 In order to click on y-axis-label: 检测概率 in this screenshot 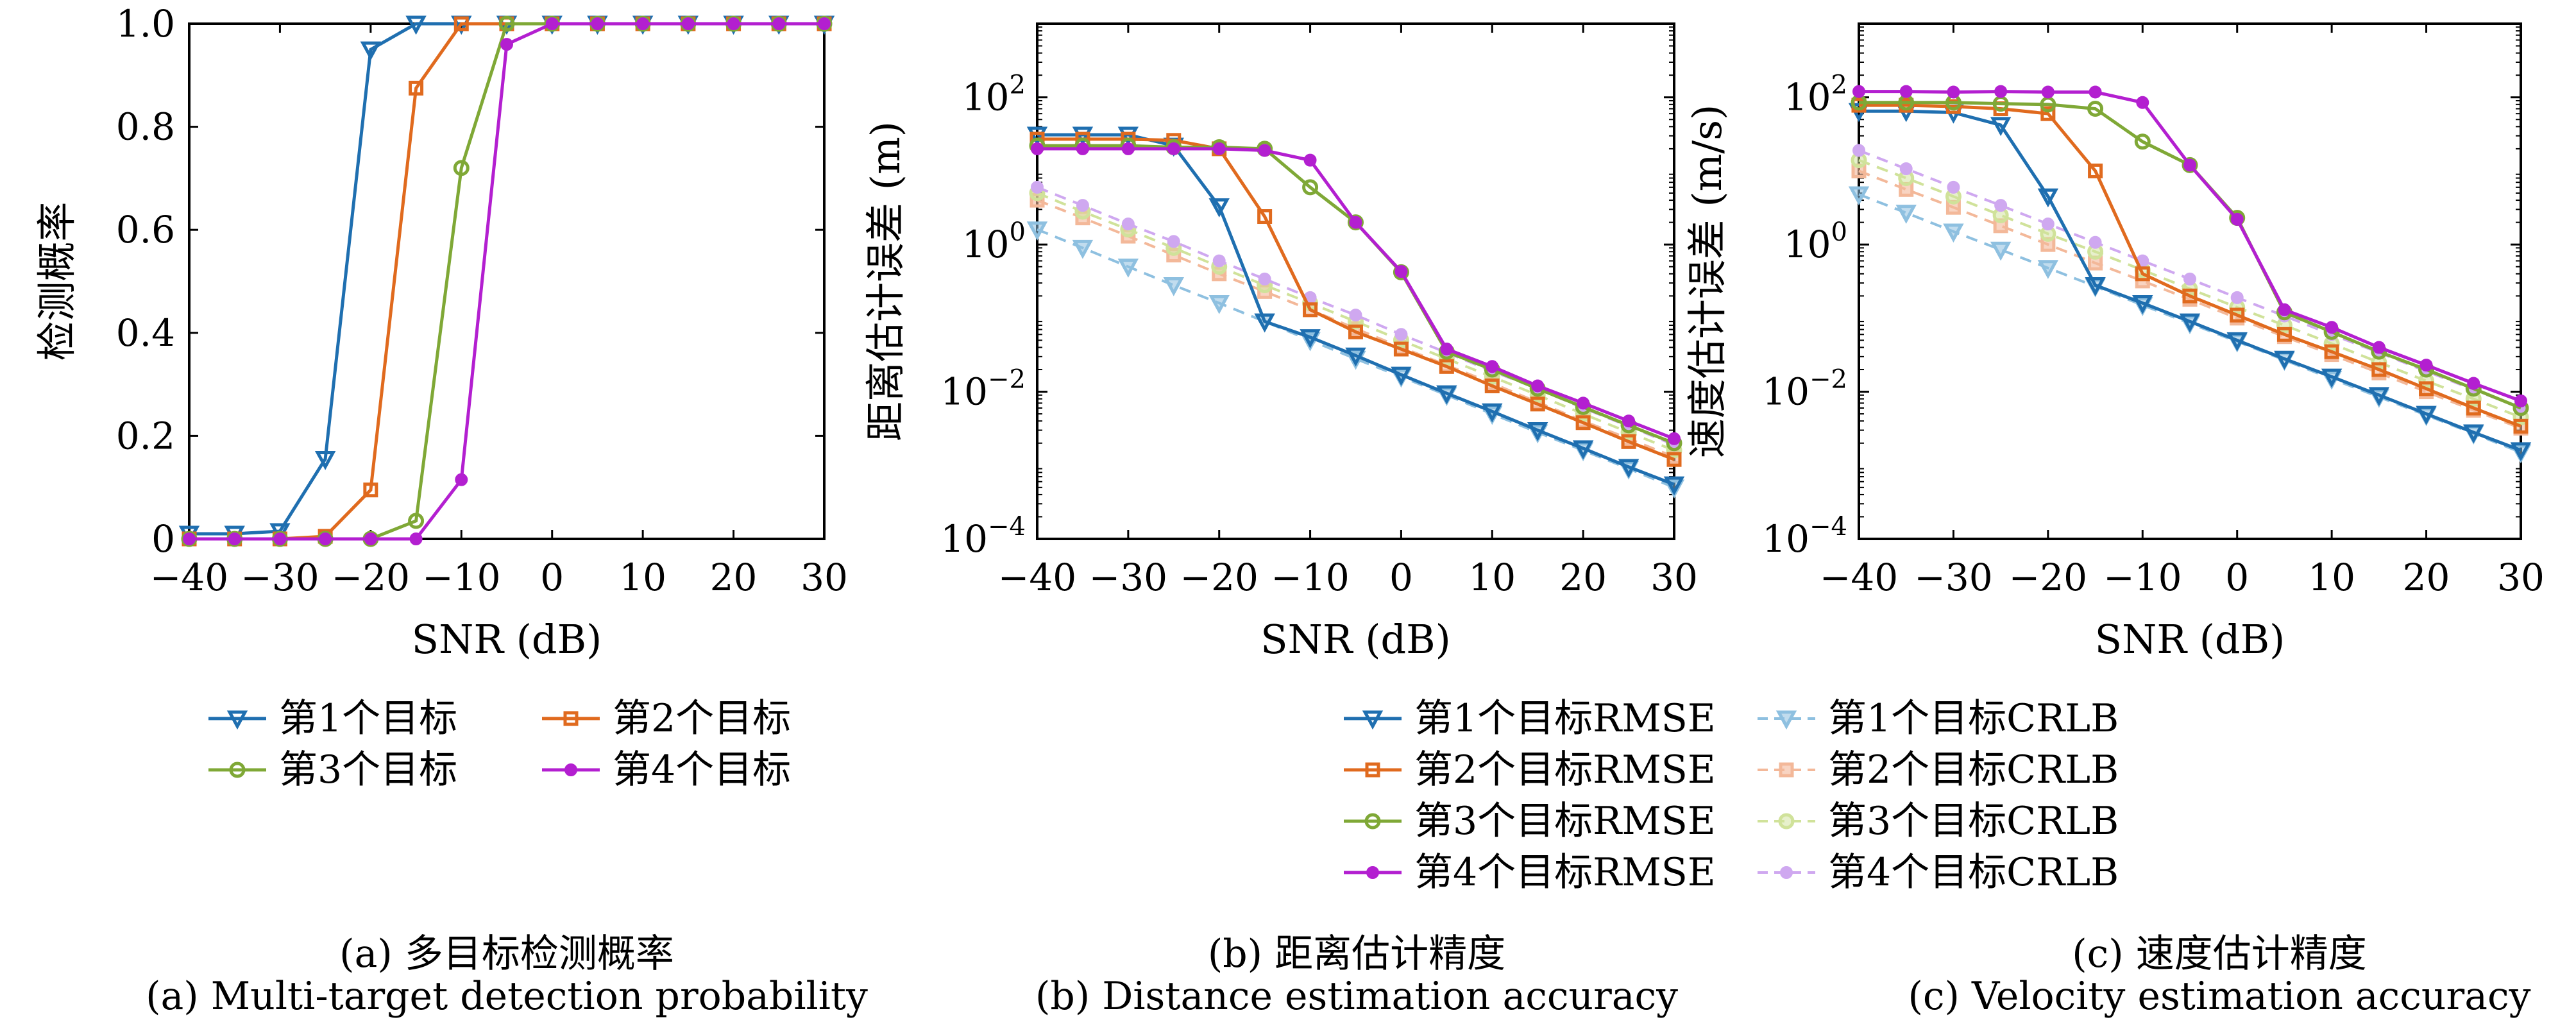, I will do `click(56, 281)`.